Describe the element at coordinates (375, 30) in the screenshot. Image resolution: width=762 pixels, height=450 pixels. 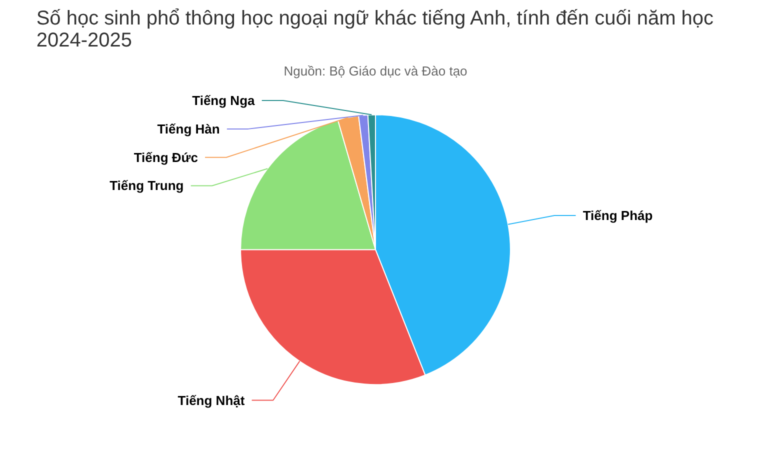
I see `chart-title: Số học sinh phổ thông học ngoại ngữ khác tiếng Anh, tính đến cuối năm học 2024-2025` at that location.